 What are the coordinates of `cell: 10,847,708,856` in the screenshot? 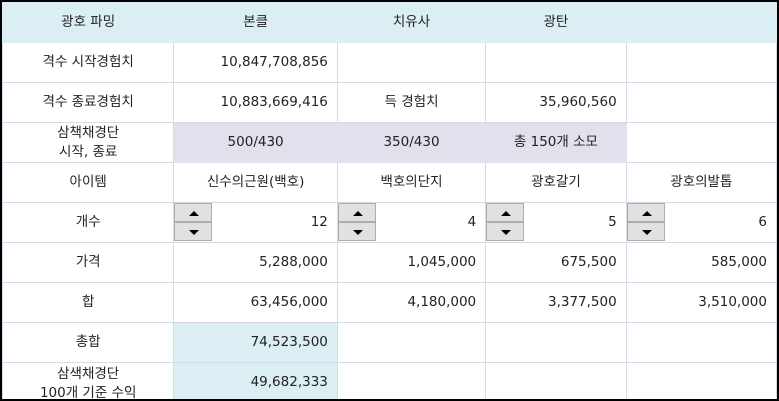 It's located at (255, 62).